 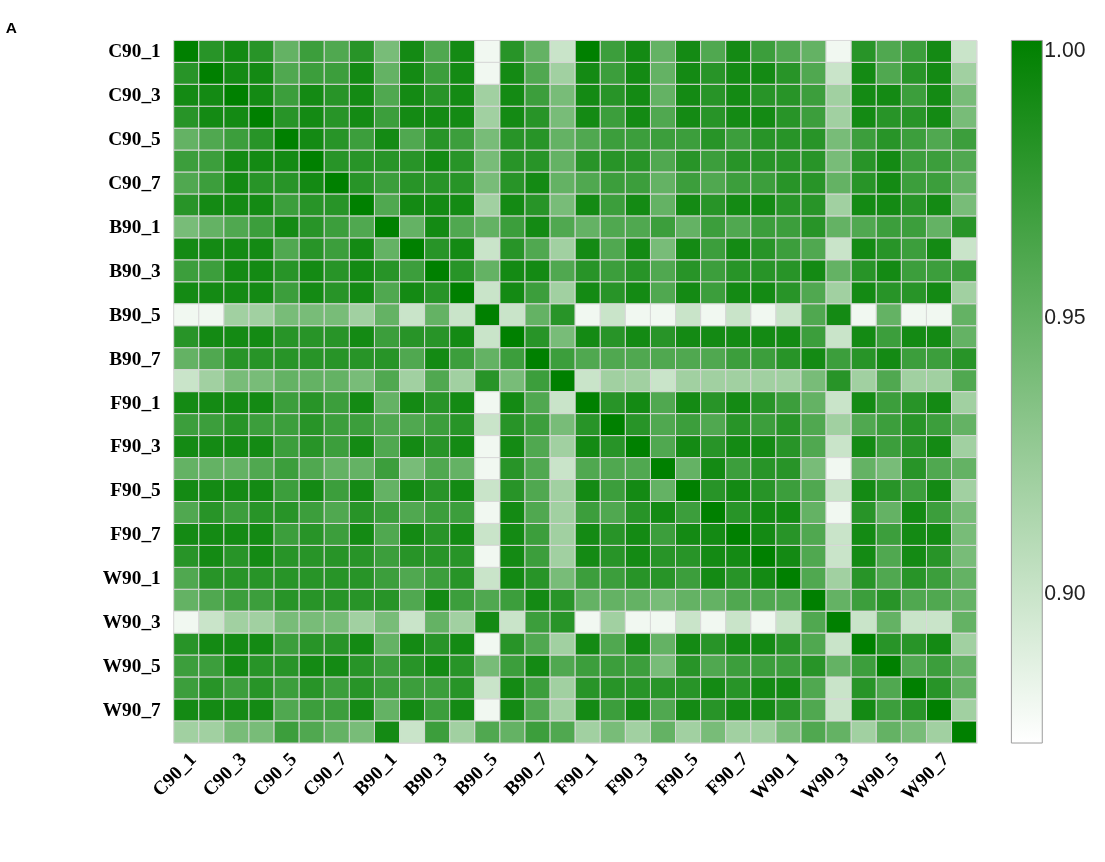 I want to click on y-tick-label: W90_3, so click(x=131, y=622).